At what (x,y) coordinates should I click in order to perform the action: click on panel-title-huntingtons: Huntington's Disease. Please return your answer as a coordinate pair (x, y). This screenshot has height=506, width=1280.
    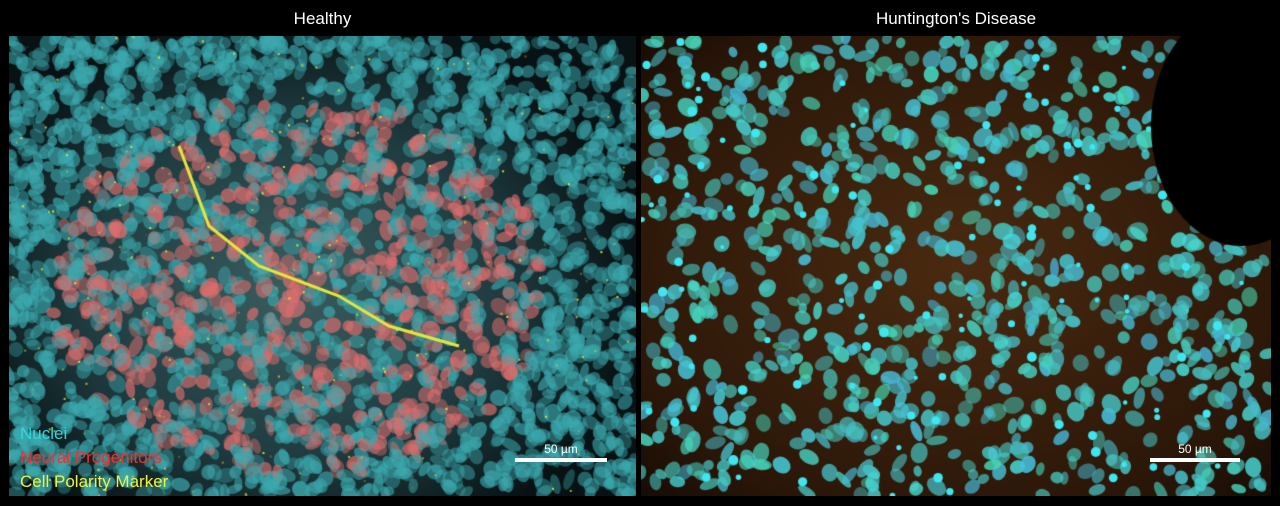
    Looking at the image, I should click on (956, 18).